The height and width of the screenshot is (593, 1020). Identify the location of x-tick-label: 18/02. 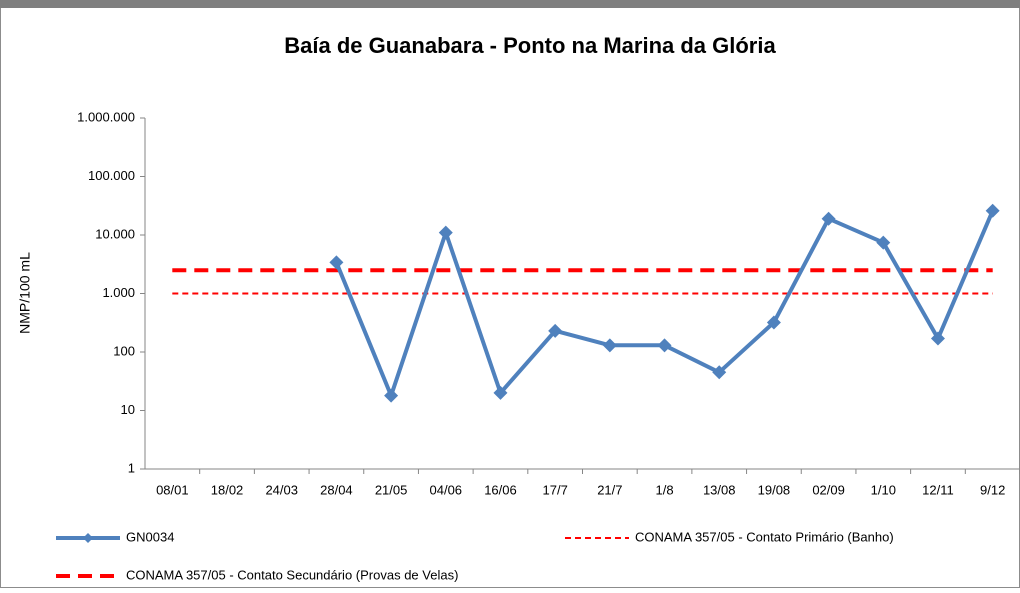
(227, 489).